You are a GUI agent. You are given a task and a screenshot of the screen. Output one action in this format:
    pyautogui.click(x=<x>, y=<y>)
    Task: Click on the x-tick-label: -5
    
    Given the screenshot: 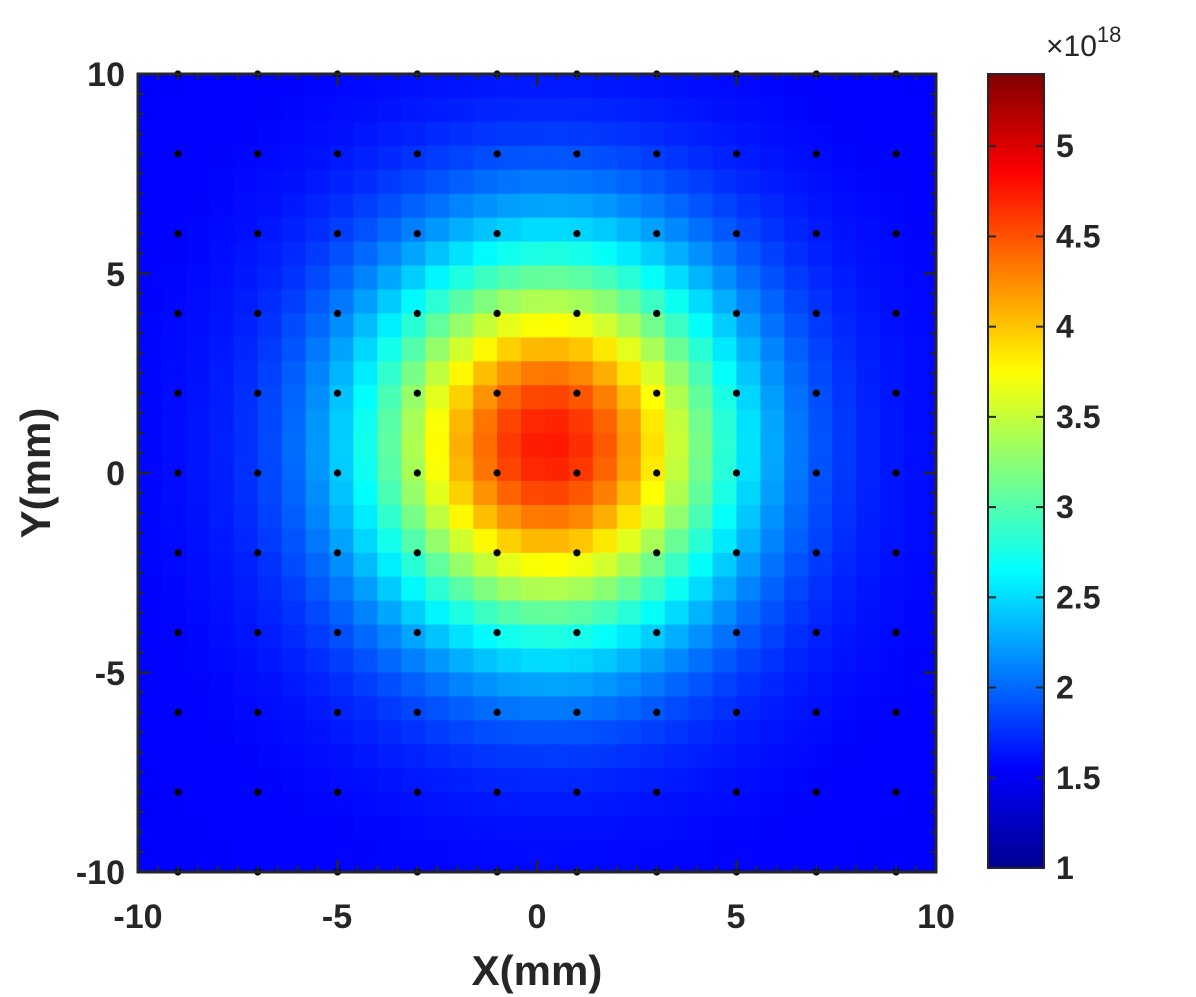 What is the action you would take?
    pyautogui.click(x=337, y=917)
    